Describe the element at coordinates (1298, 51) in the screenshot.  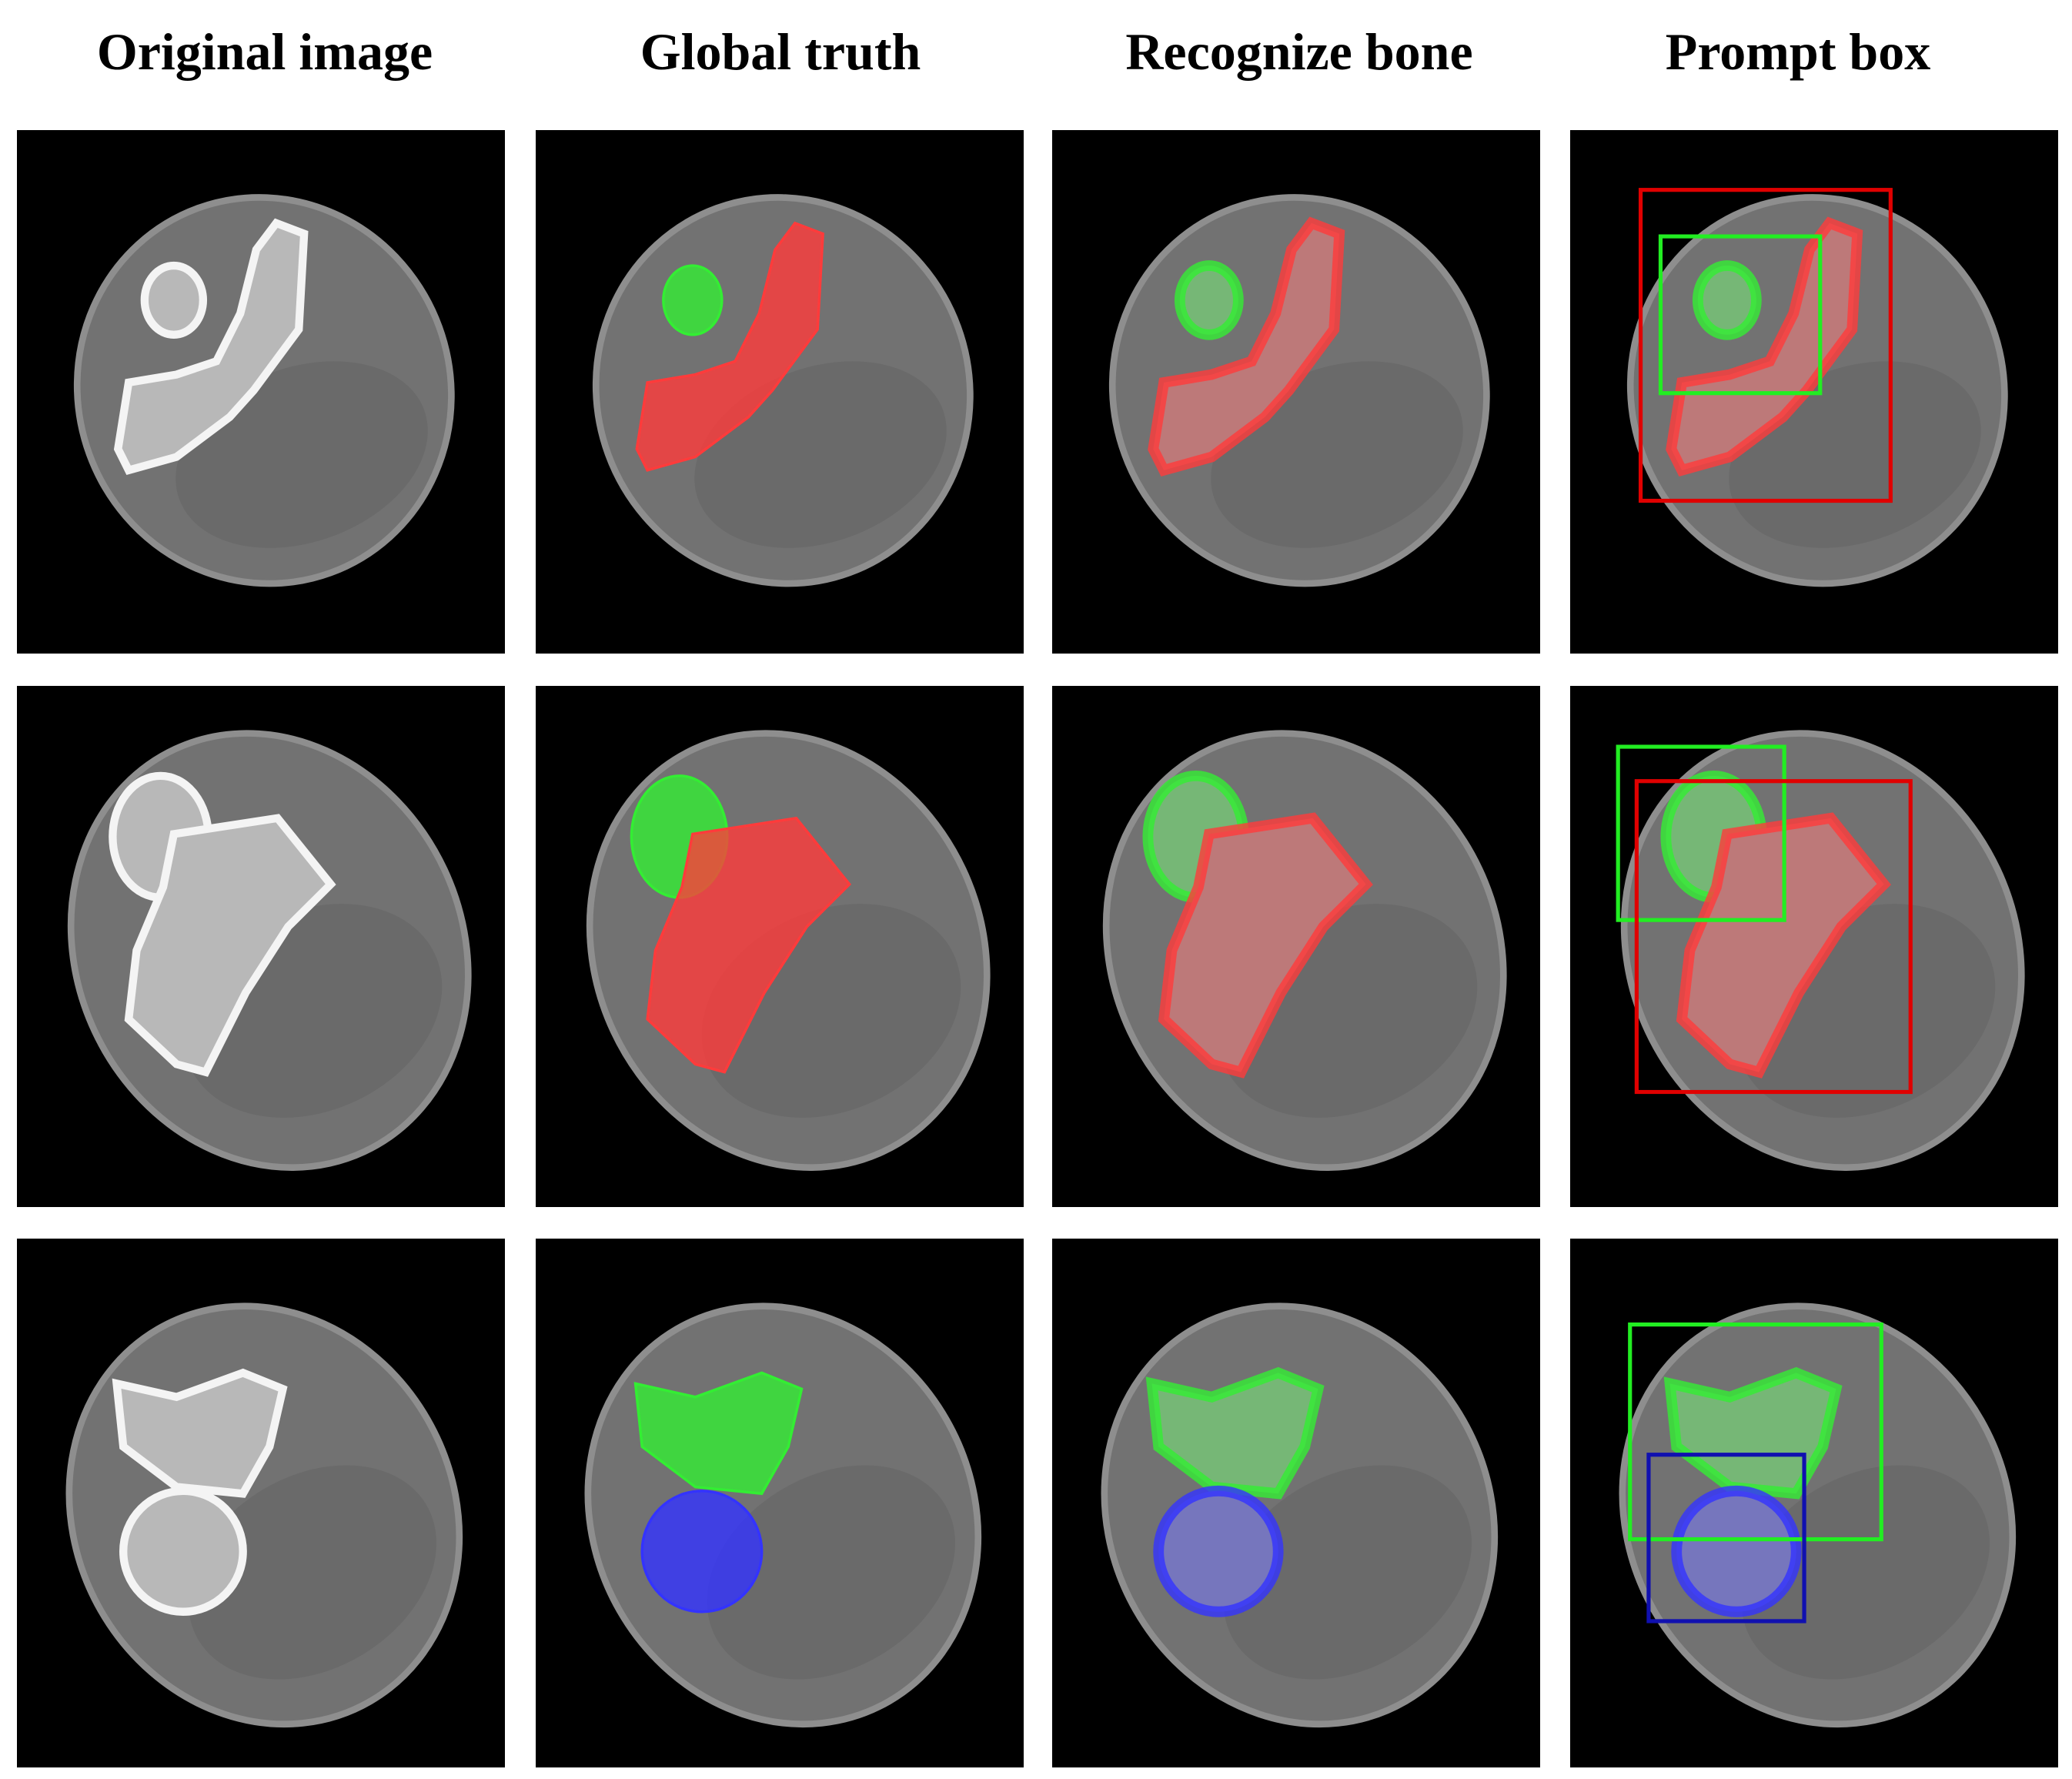
I see `column-header: Recognize bone` at that location.